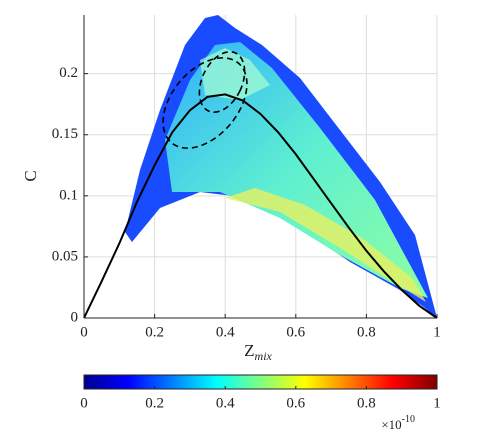 The image size is (479, 438). I want to click on x-tick-label: 0.6, so click(295, 332).